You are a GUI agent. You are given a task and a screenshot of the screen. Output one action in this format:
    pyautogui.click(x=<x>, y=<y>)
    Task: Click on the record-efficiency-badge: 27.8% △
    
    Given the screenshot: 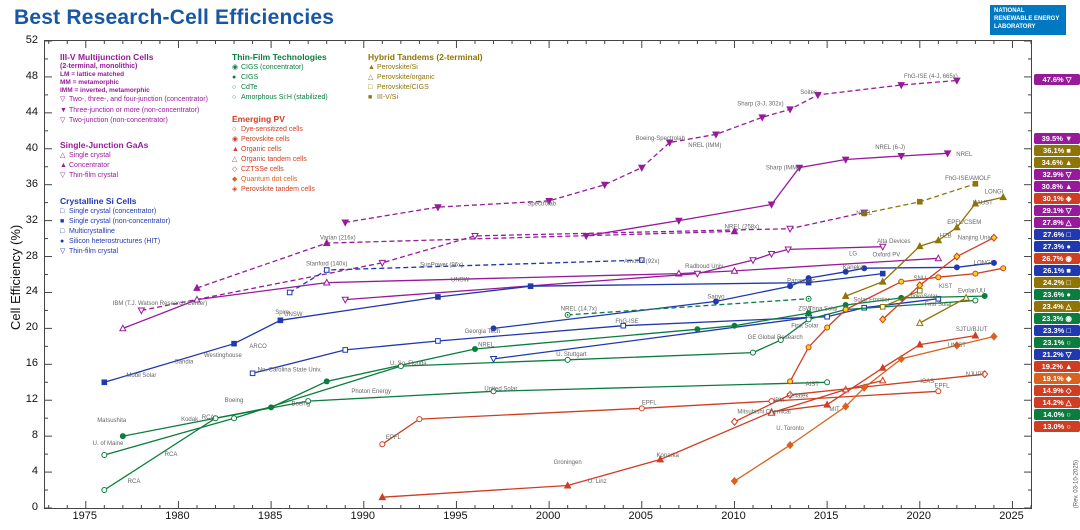 What is the action you would take?
    pyautogui.click(x=1057, y=223)
    